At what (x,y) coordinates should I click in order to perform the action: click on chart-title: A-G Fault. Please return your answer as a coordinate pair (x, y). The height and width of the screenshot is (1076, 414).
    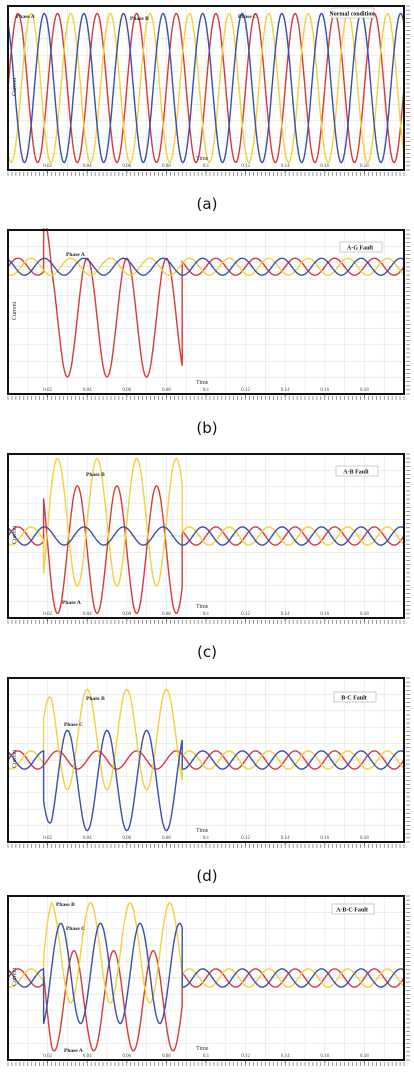
    Looking at the image, I should click on (360, 249).